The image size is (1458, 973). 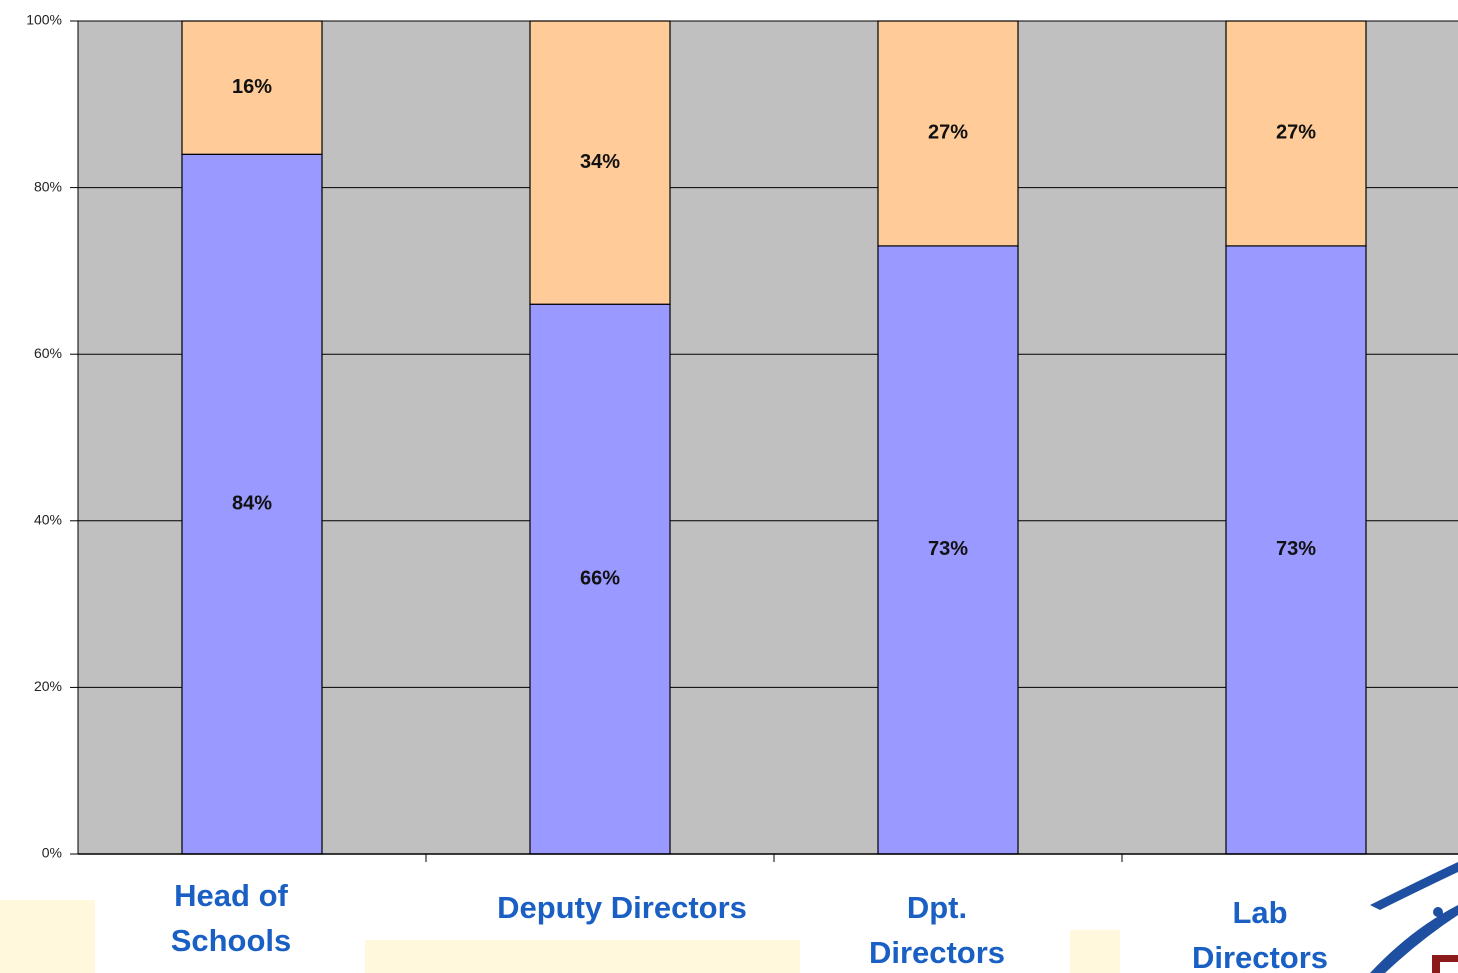 What do you see at coordinates (44, 20) in the screenshot?
I see `y-tick-label: 100%` at bounding box center [44, 20].